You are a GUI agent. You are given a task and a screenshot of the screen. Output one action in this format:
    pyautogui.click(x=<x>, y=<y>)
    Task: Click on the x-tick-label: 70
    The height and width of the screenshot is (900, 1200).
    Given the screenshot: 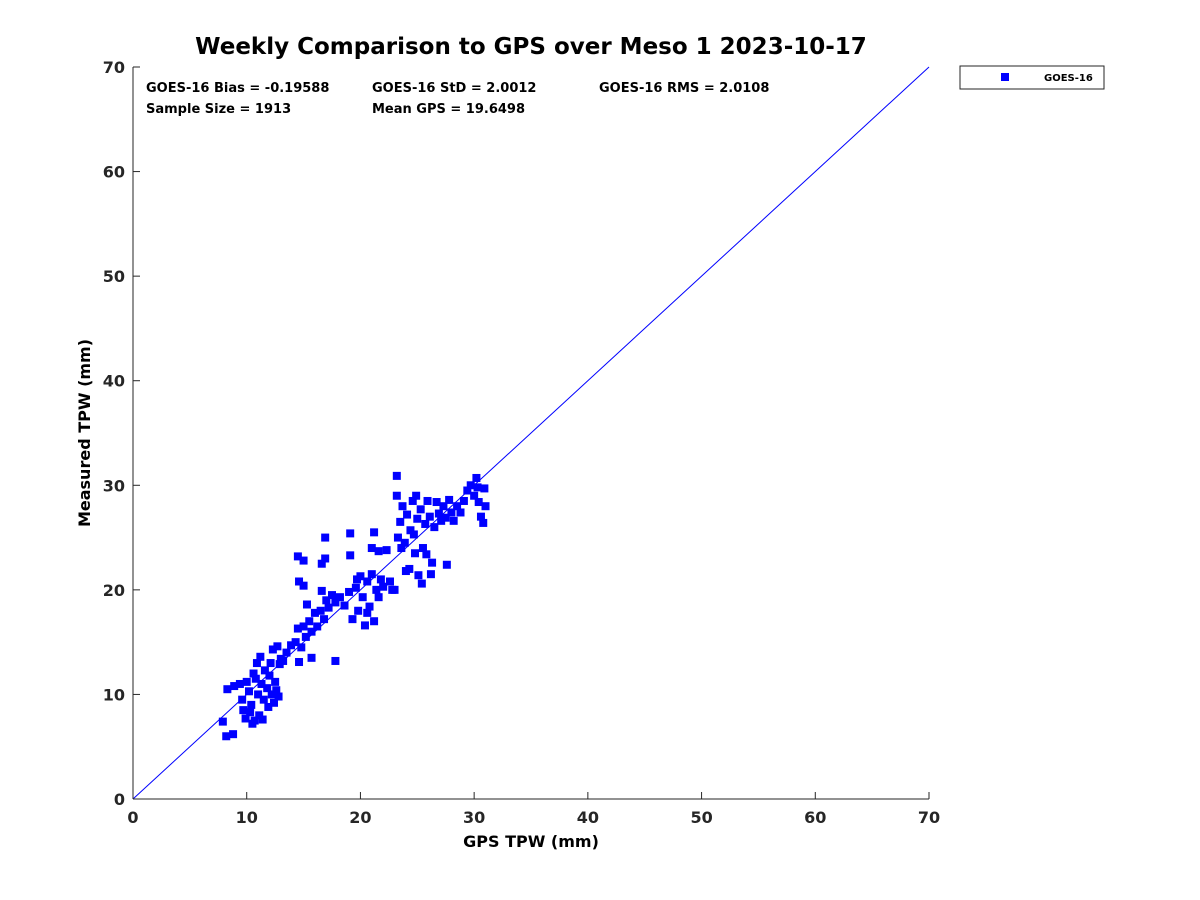 What is the action you would take?
    pyautogui.click(x=929, y=817)
    